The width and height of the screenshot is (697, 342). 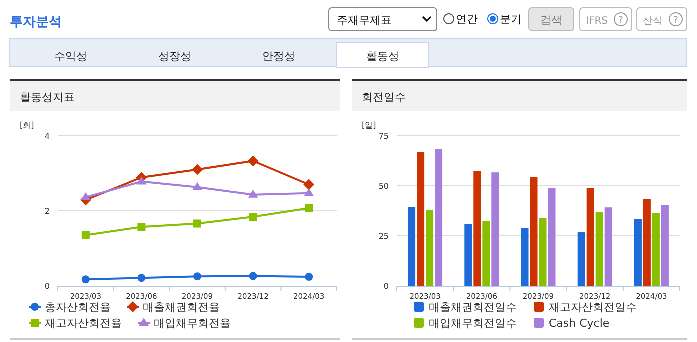 I want to click on chart-title: 회전일수, so click(x=384, y=97).